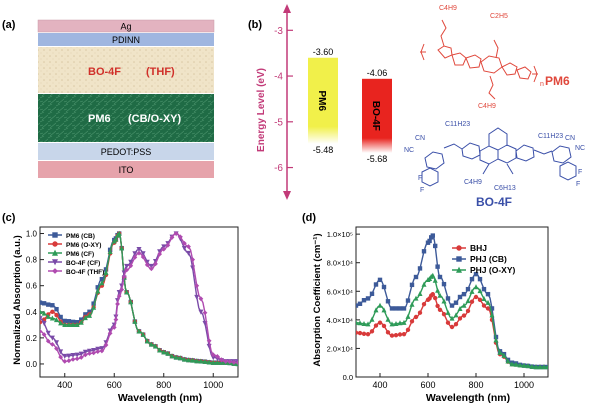 This screenshot has height=406, width=600. I want to click on homo-value: -5.48, so click(323, 150).